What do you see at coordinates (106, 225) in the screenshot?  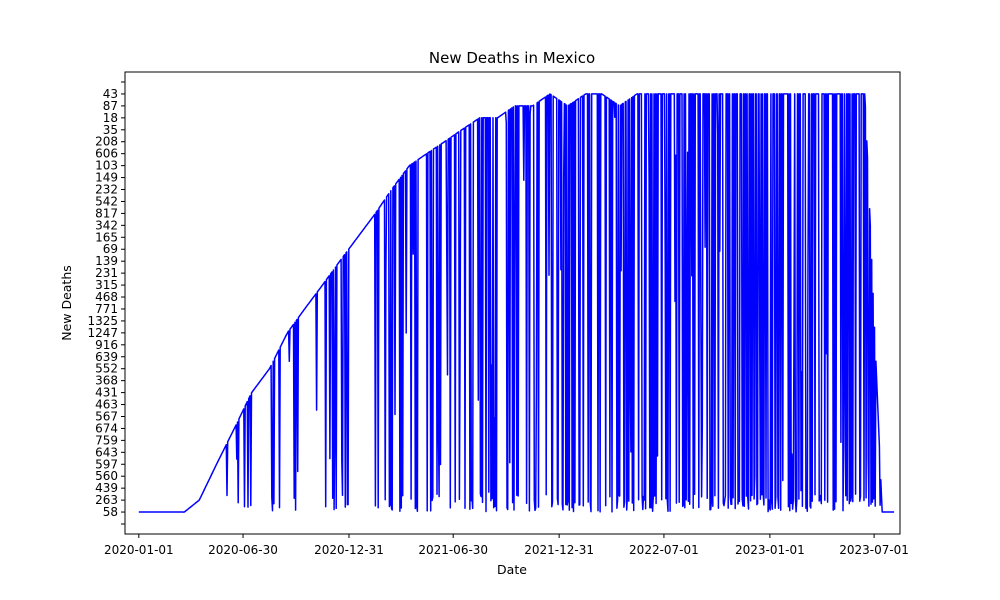 I see `y-tick-label: 342` at bounding box center [106, 225].